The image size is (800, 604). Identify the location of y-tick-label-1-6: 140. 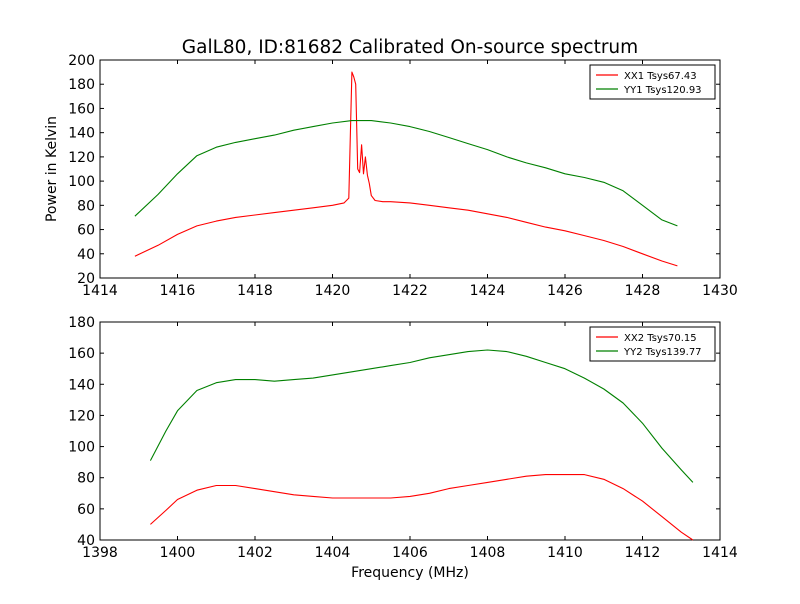
(81, 134).